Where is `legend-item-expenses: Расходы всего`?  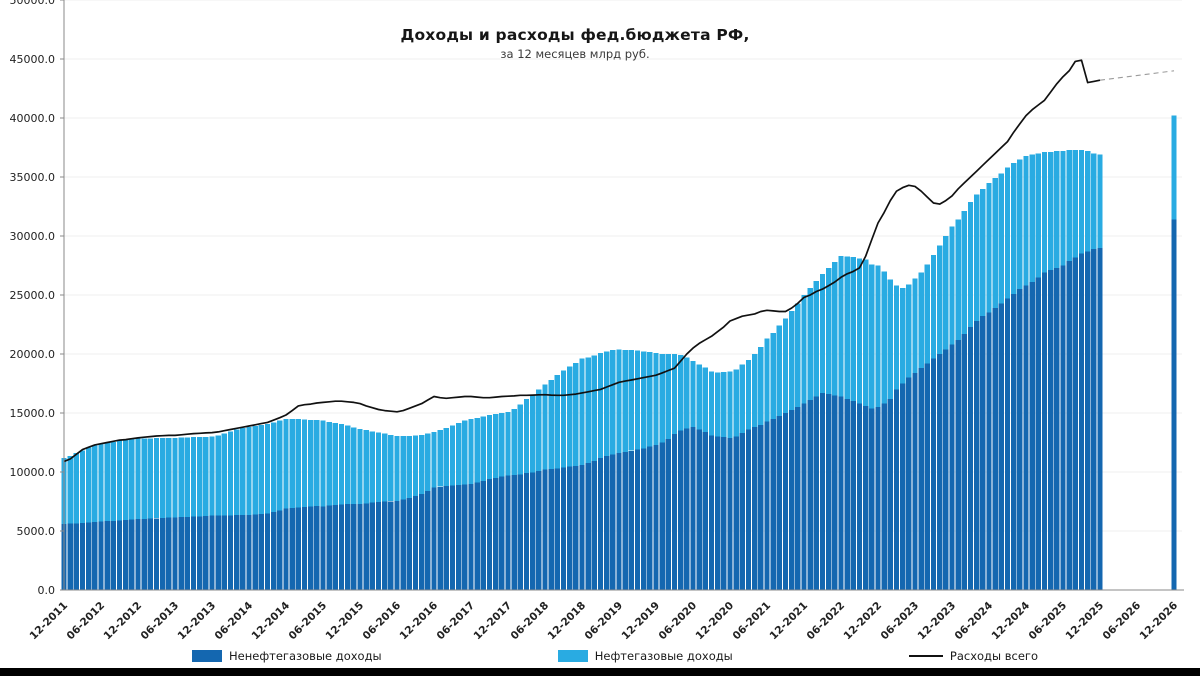 legend-item-expenses: Расходы всего is located at coordinates (973, 656).